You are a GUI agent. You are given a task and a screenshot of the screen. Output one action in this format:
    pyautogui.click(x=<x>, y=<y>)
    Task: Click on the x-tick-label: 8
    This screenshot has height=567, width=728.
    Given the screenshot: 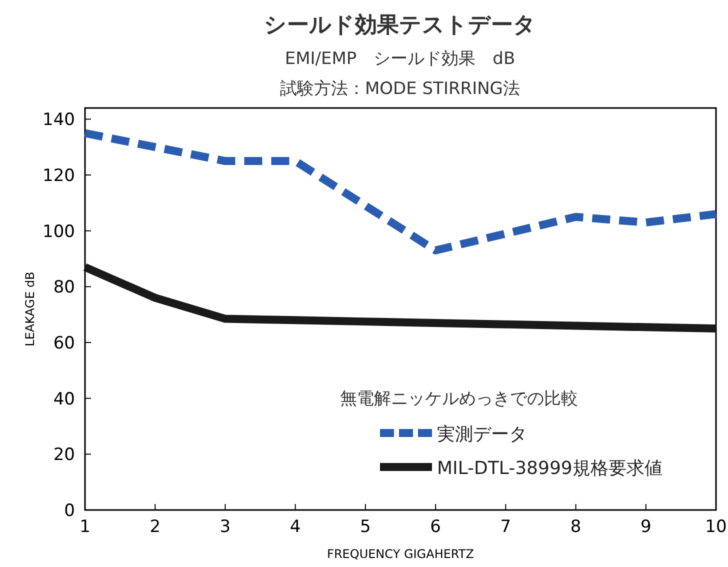 What is the action you would take?
    pyautogui.click(x=576, y=527)
    